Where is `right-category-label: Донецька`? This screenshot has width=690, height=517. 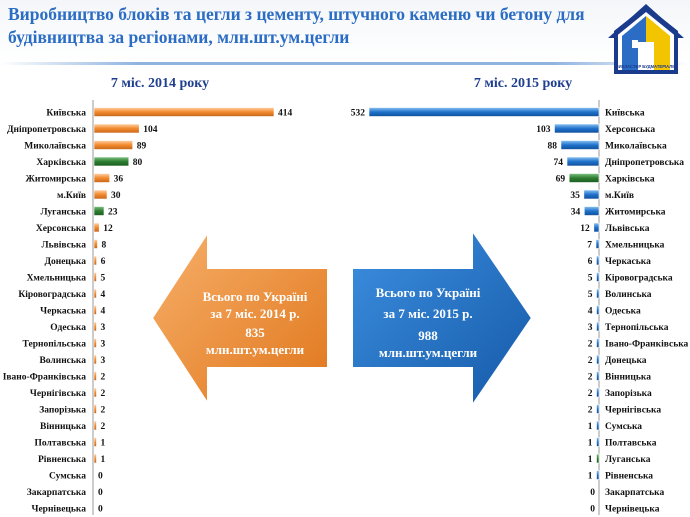 right-category-label: Донецька is located at coordinates (626, 361).